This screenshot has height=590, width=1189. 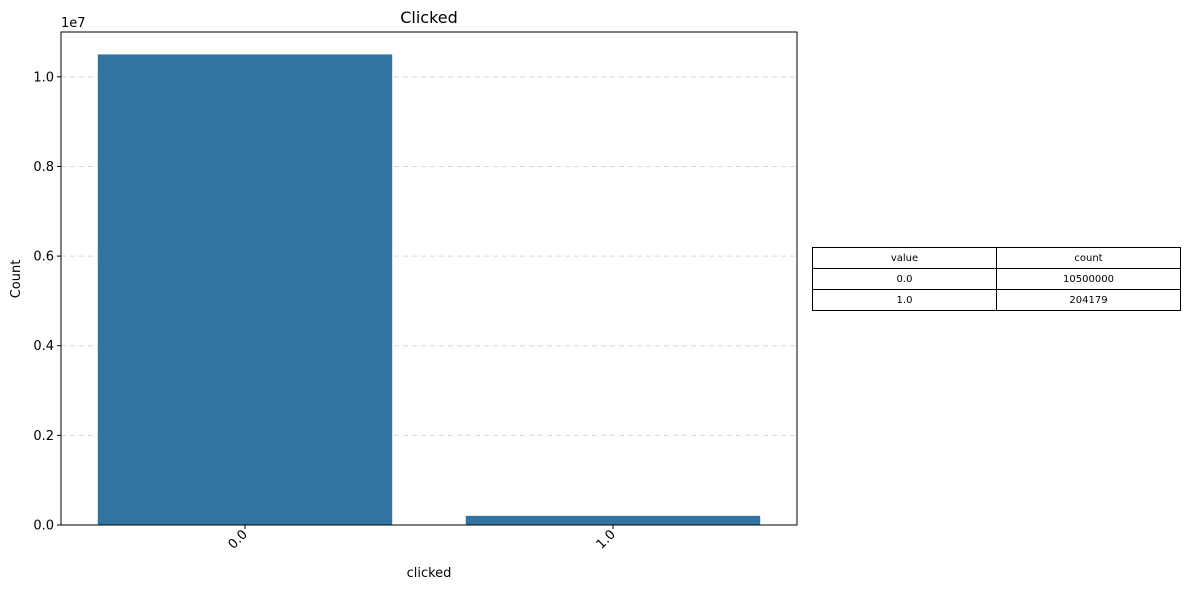 I want to click on y-axis-ticks: 0.0 0.2 0.4 0.6 0.8 1.0, so click(x=47, y=302).